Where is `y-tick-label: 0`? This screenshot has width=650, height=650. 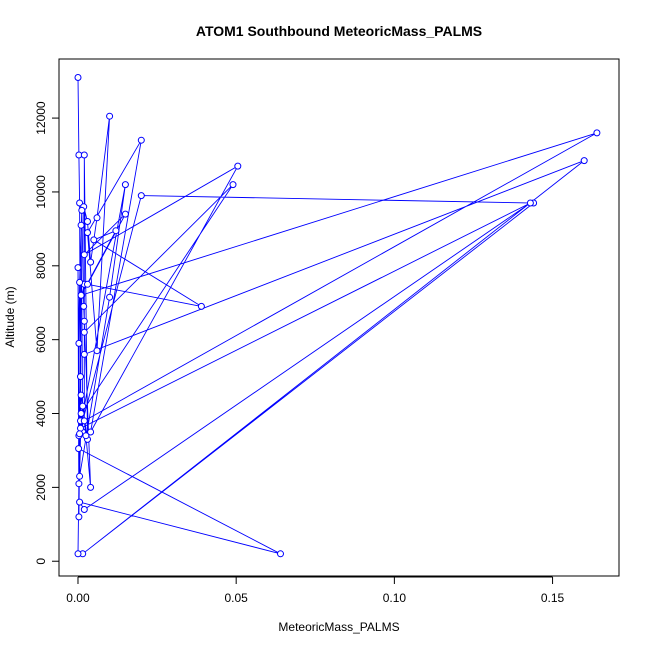 y-tick-label: 0 is located at coordinates (41, 561).